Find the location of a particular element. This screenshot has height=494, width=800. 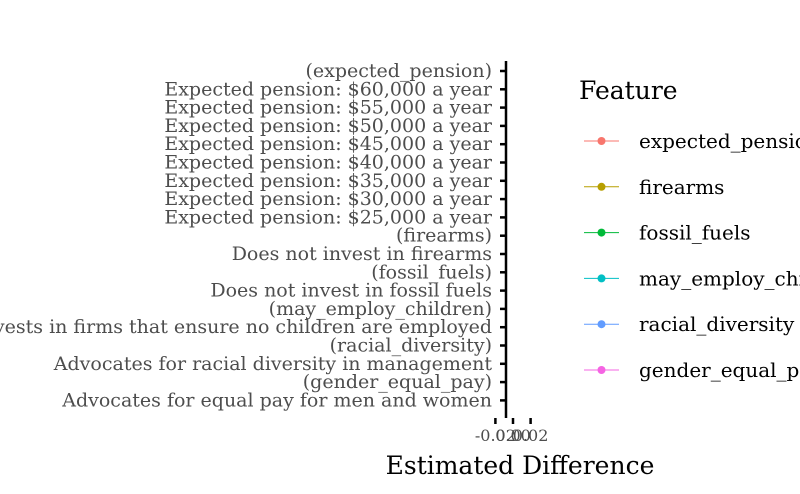

y-tick-label: Expected pension: $25,000 a year is located at coordinates (328, 217).